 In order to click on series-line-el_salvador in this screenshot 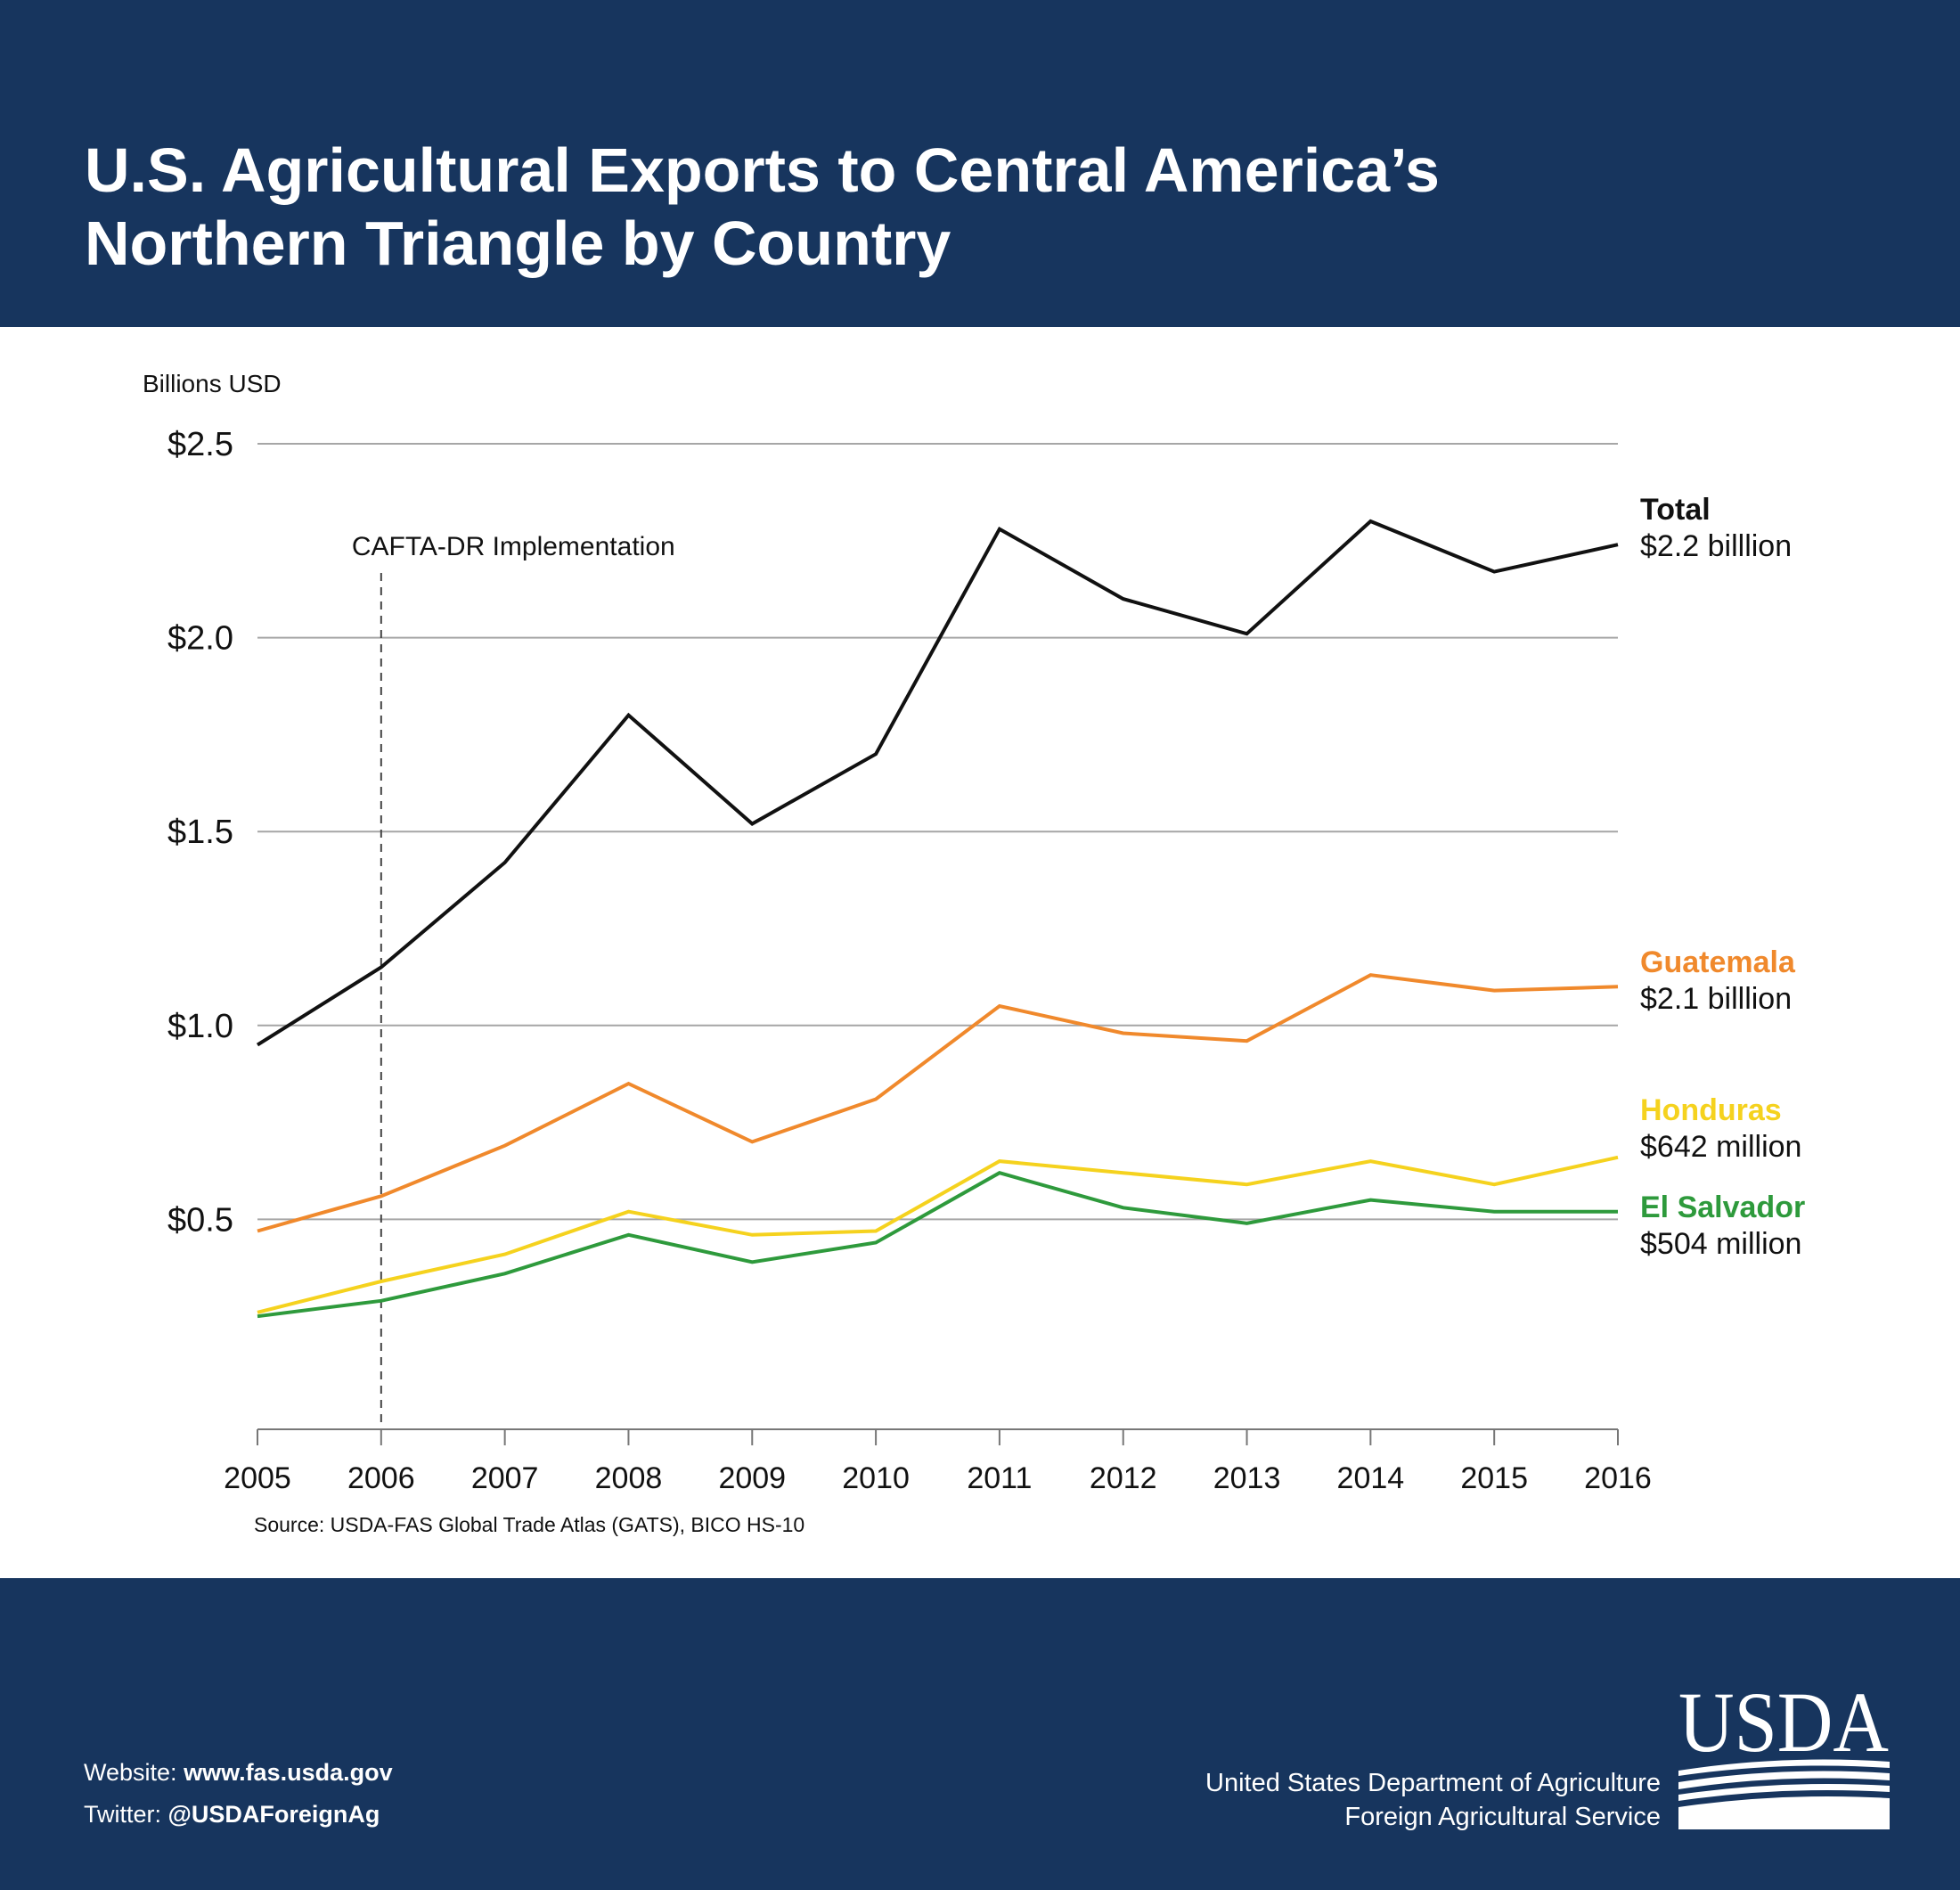, I will do `click(937, 1245)`.